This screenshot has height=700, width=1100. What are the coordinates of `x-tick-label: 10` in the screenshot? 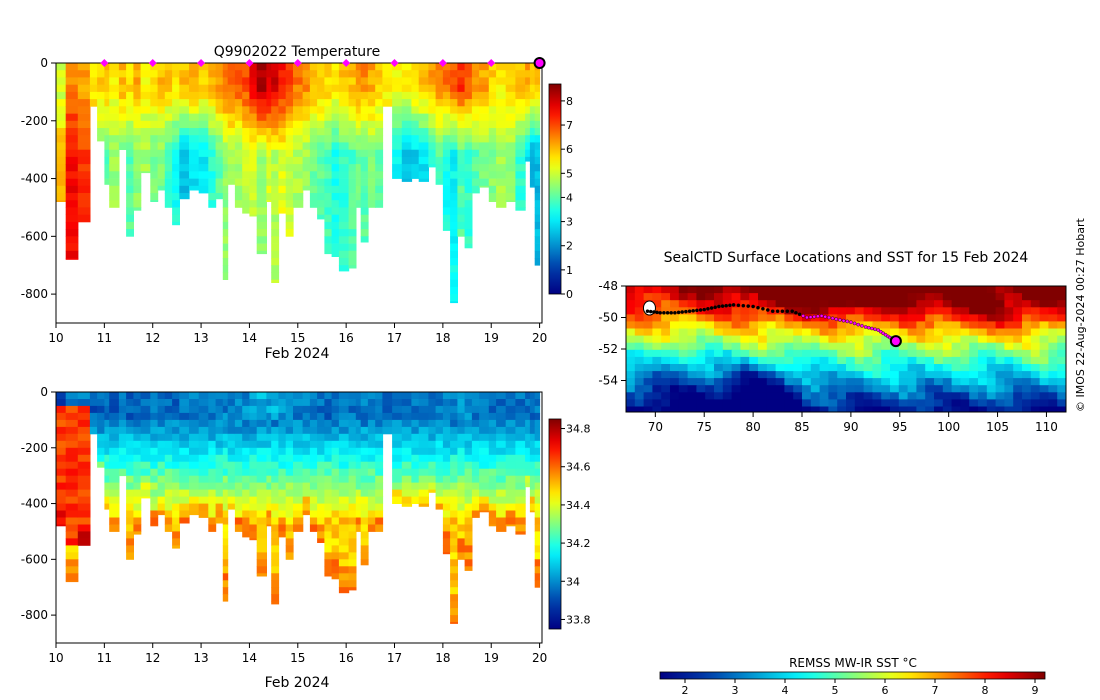 It's located at (55, 658).